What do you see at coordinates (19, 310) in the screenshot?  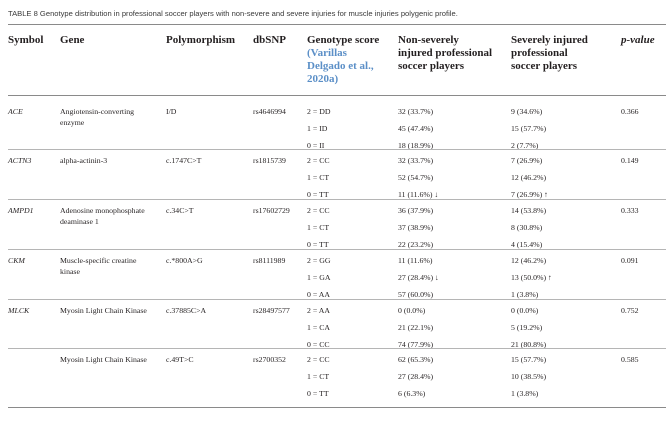 I see `gene-symbol: MLCK` at bounding box center [19, 310].